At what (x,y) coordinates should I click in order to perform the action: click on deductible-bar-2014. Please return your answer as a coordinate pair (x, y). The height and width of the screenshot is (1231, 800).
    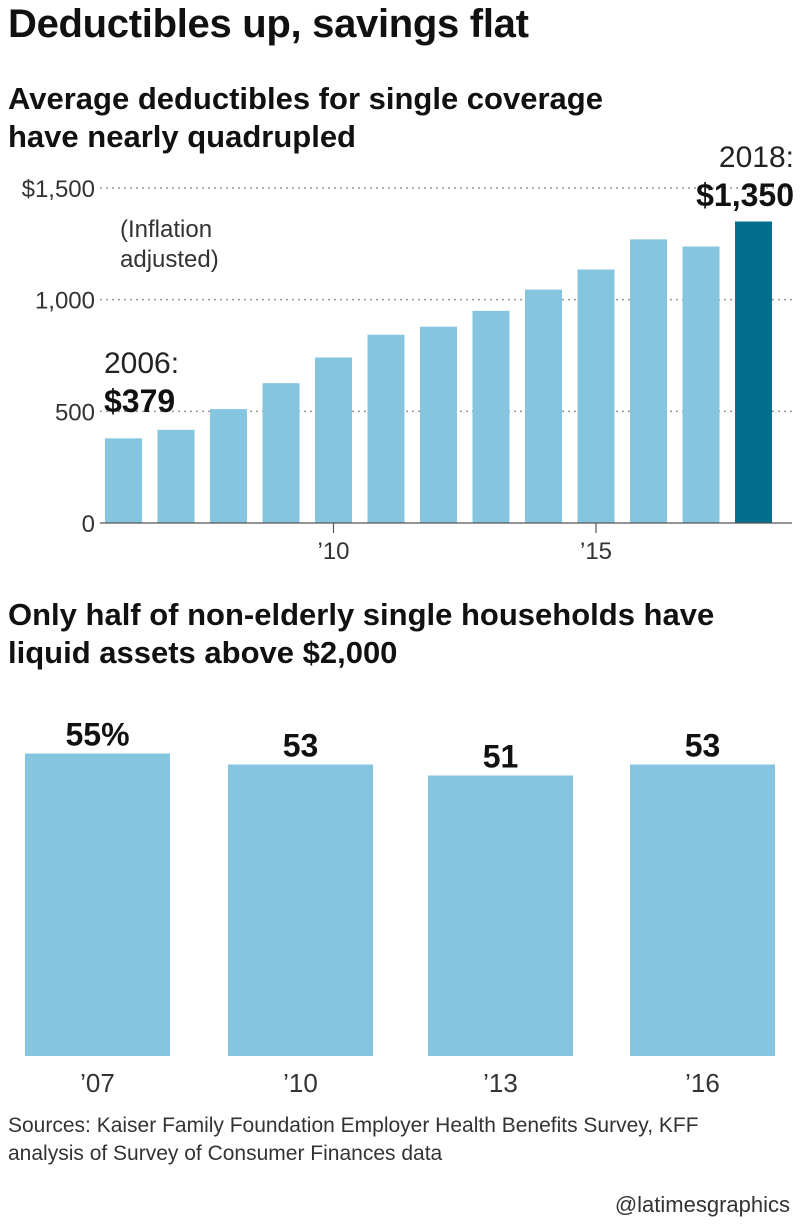
    Looking at the image, I should click on (543, 406).